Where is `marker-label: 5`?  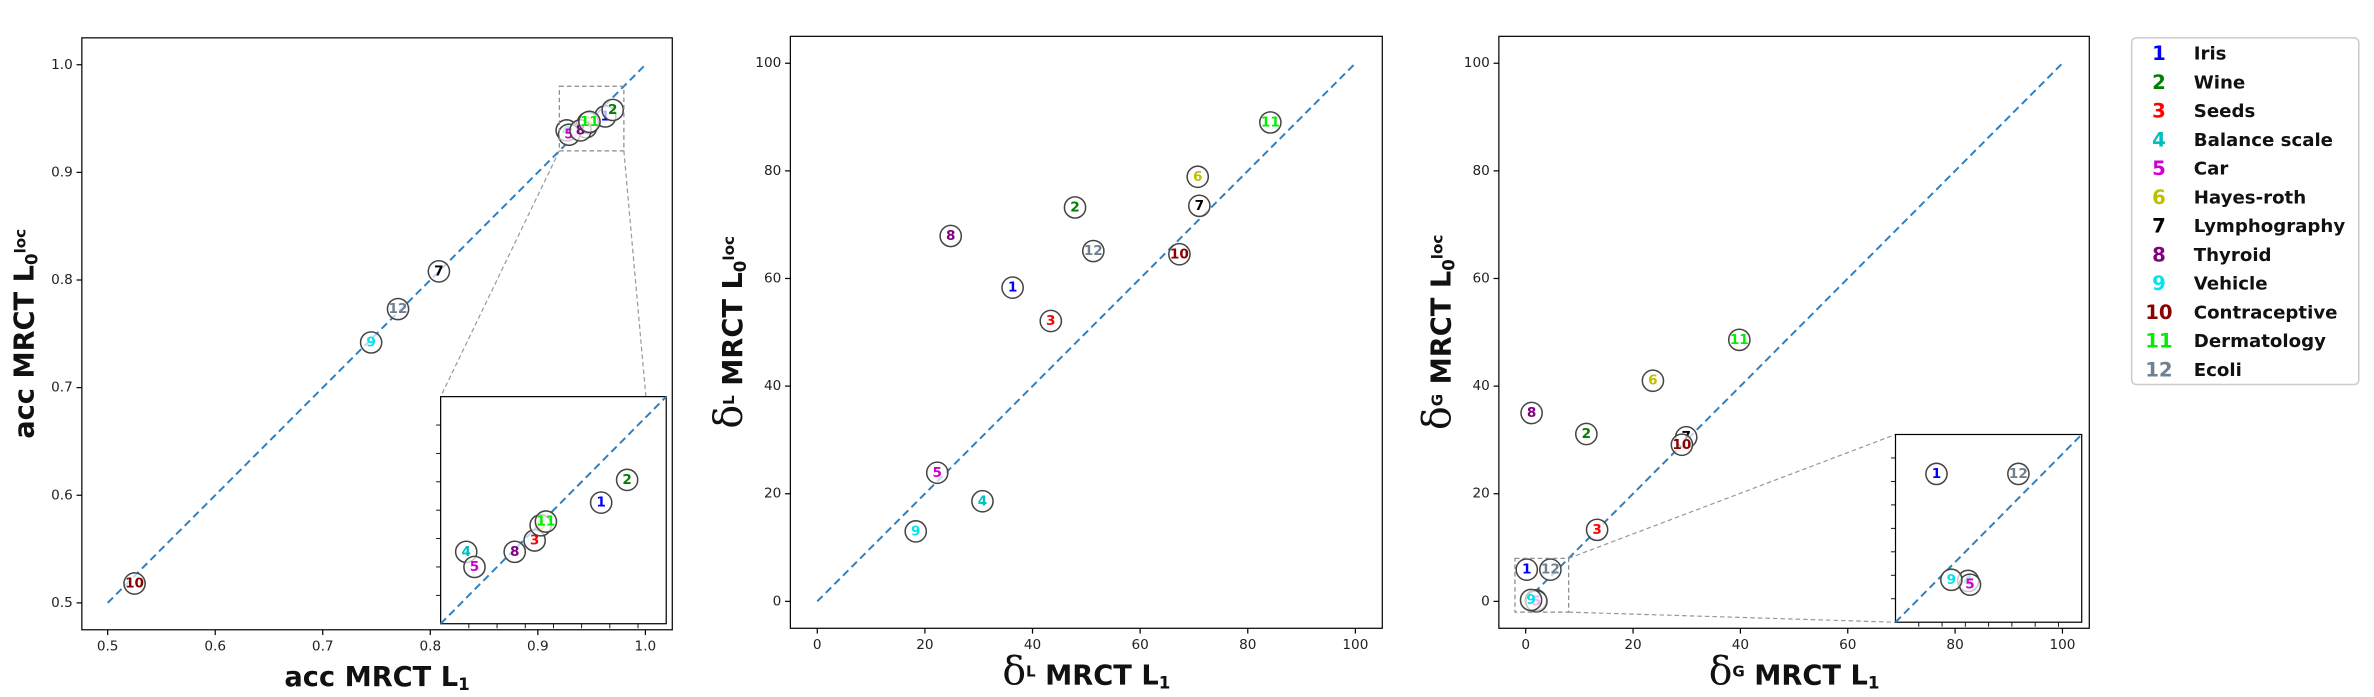
marker-label: 5 is located at coordinates (474, 567).